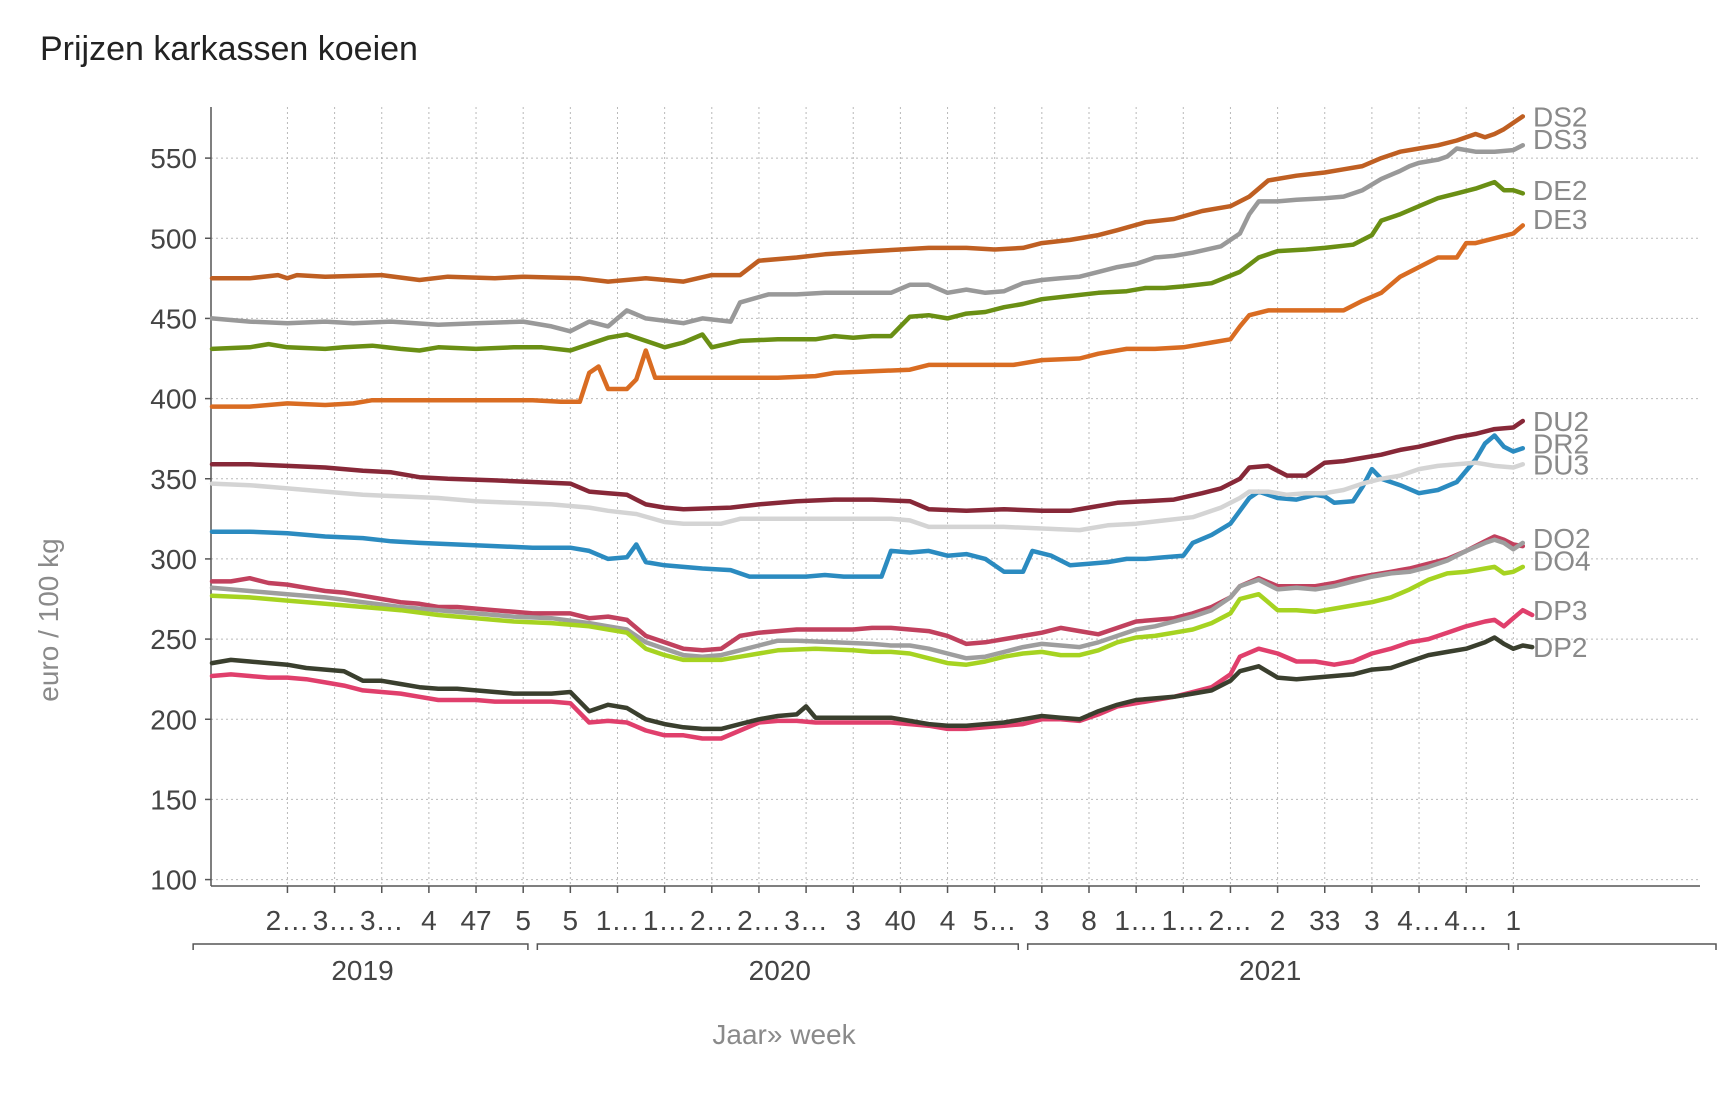 Image resolution: width=1728 pixels, height=1093 pixels. What do you see at coordinates (229, 49) in the screenshot?
I see `chart-title: Prijzen karkassen koeien` at bounding box center [229, 49].